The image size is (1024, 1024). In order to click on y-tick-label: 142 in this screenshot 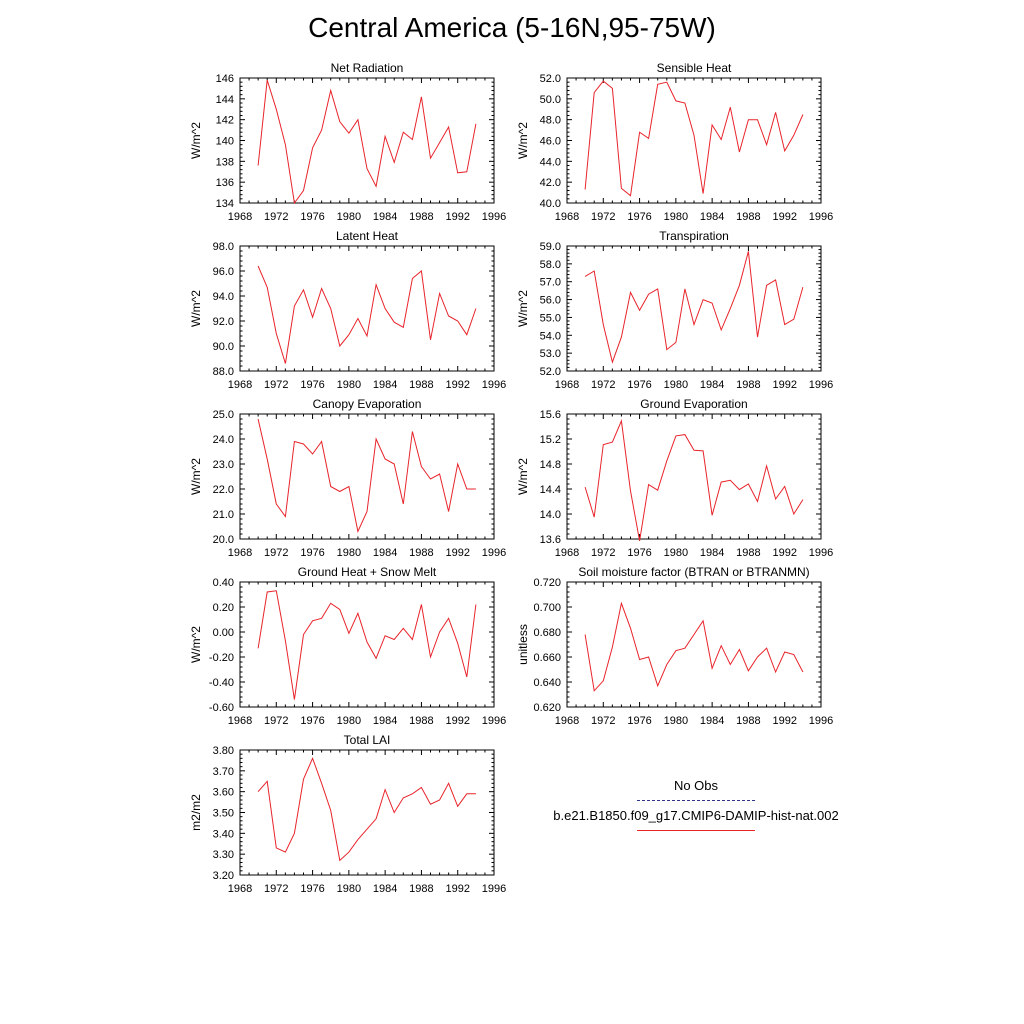, I will do `click(225, 121)`.